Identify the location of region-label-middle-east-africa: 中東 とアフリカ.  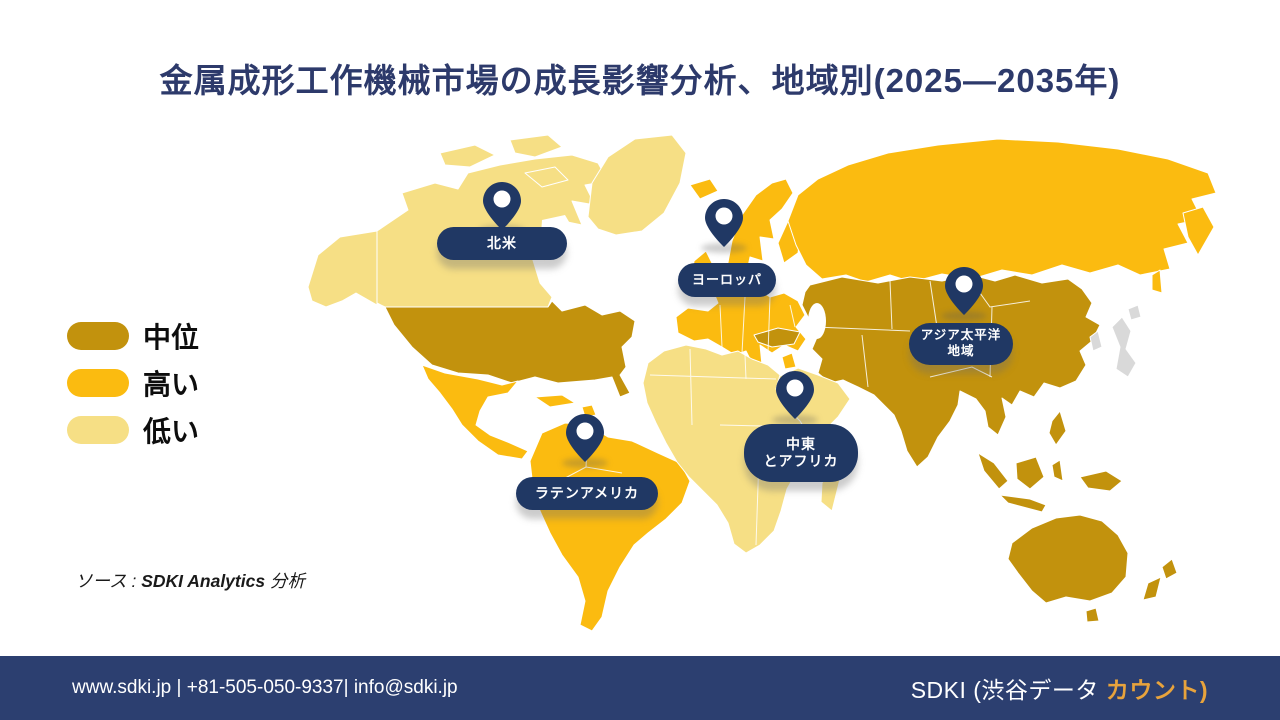
(801, 453).